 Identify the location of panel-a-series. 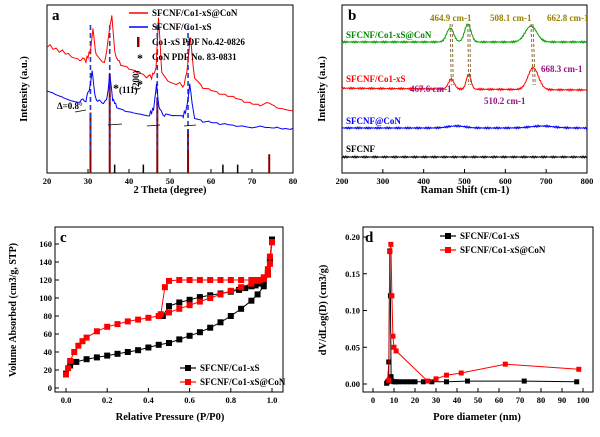
(170, 72).